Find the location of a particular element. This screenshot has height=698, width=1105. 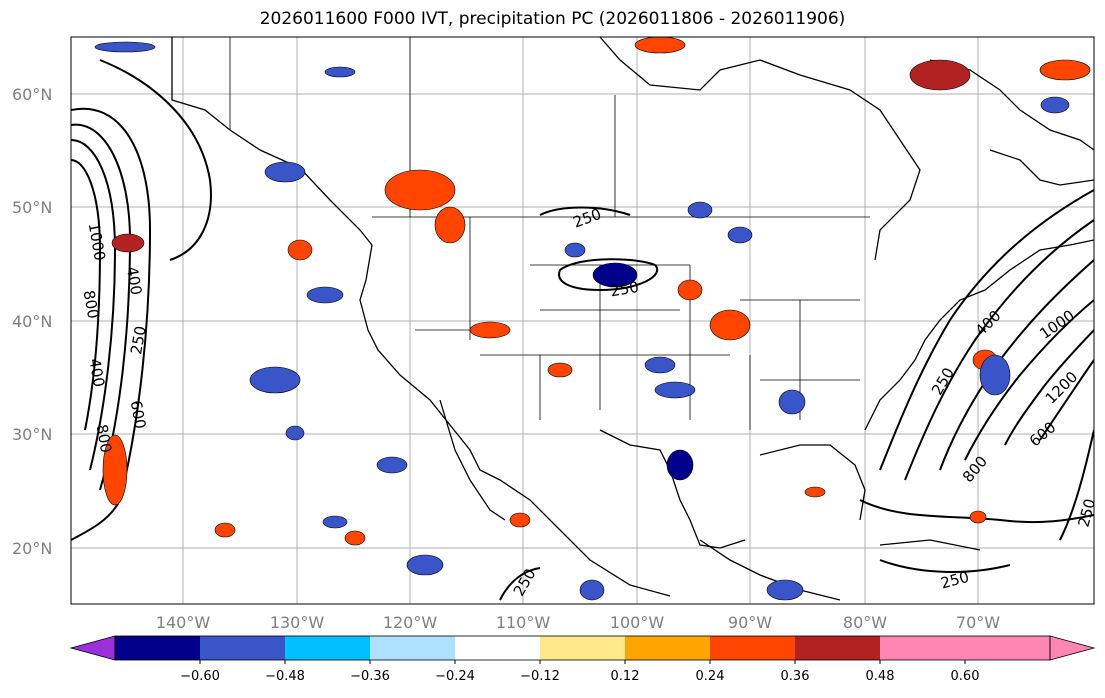

latitude-labels: 60°N 50°N 40°N 30°N 20°N is located at coordinates (32, 321).